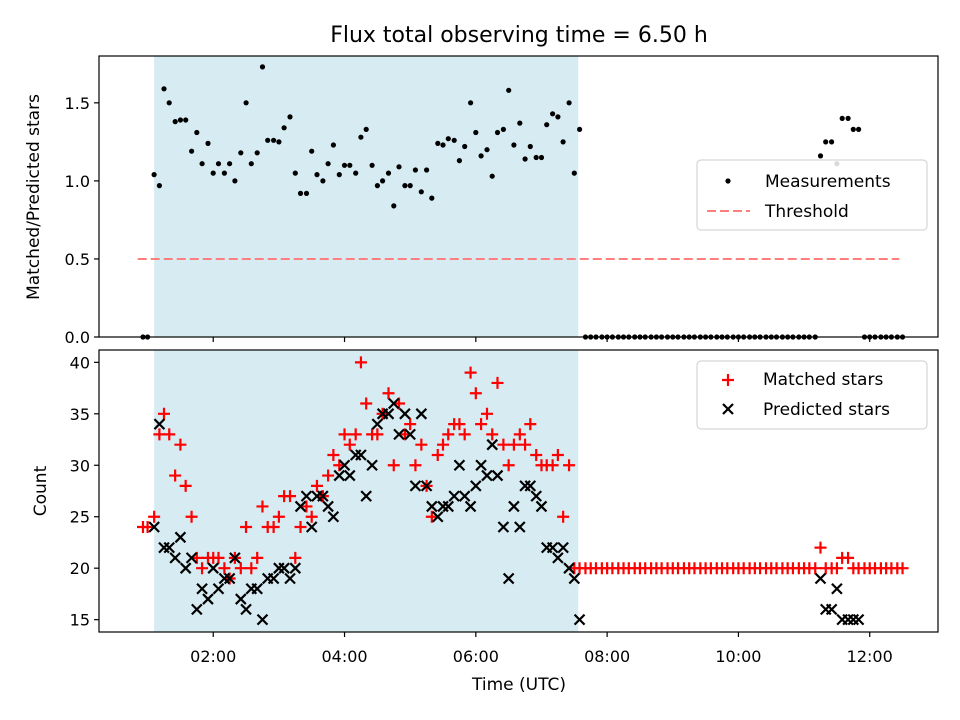 This screenshot has width=960, height=720. Describe the element at coordinates (826, 410) in the screenshot. I see `legend-predicted-label: Predicted stars` at that location.